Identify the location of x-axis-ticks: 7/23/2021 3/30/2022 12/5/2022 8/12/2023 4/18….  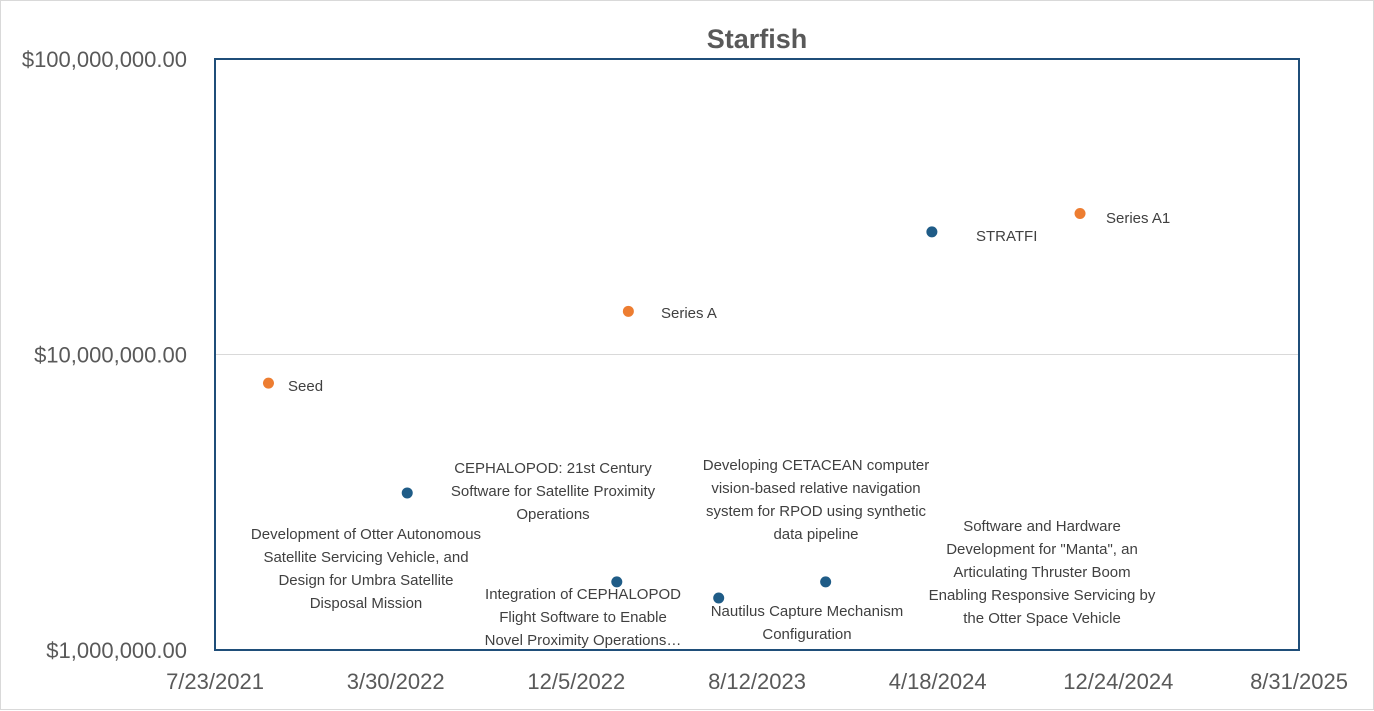
(757, 681).